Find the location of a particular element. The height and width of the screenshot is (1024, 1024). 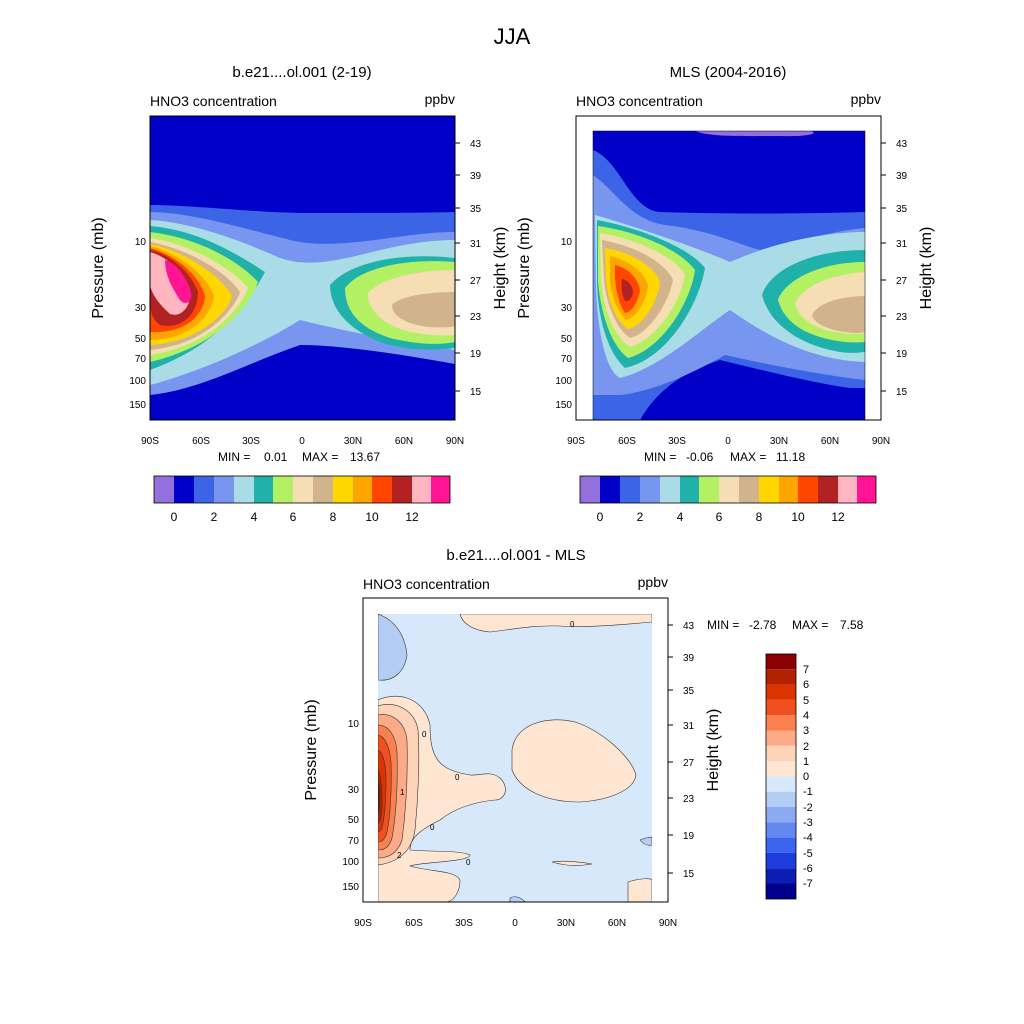

panel-obs-x-ticks: 90S 60S 30S 0 30N 60N 90N is located at coordinates (728, 441).